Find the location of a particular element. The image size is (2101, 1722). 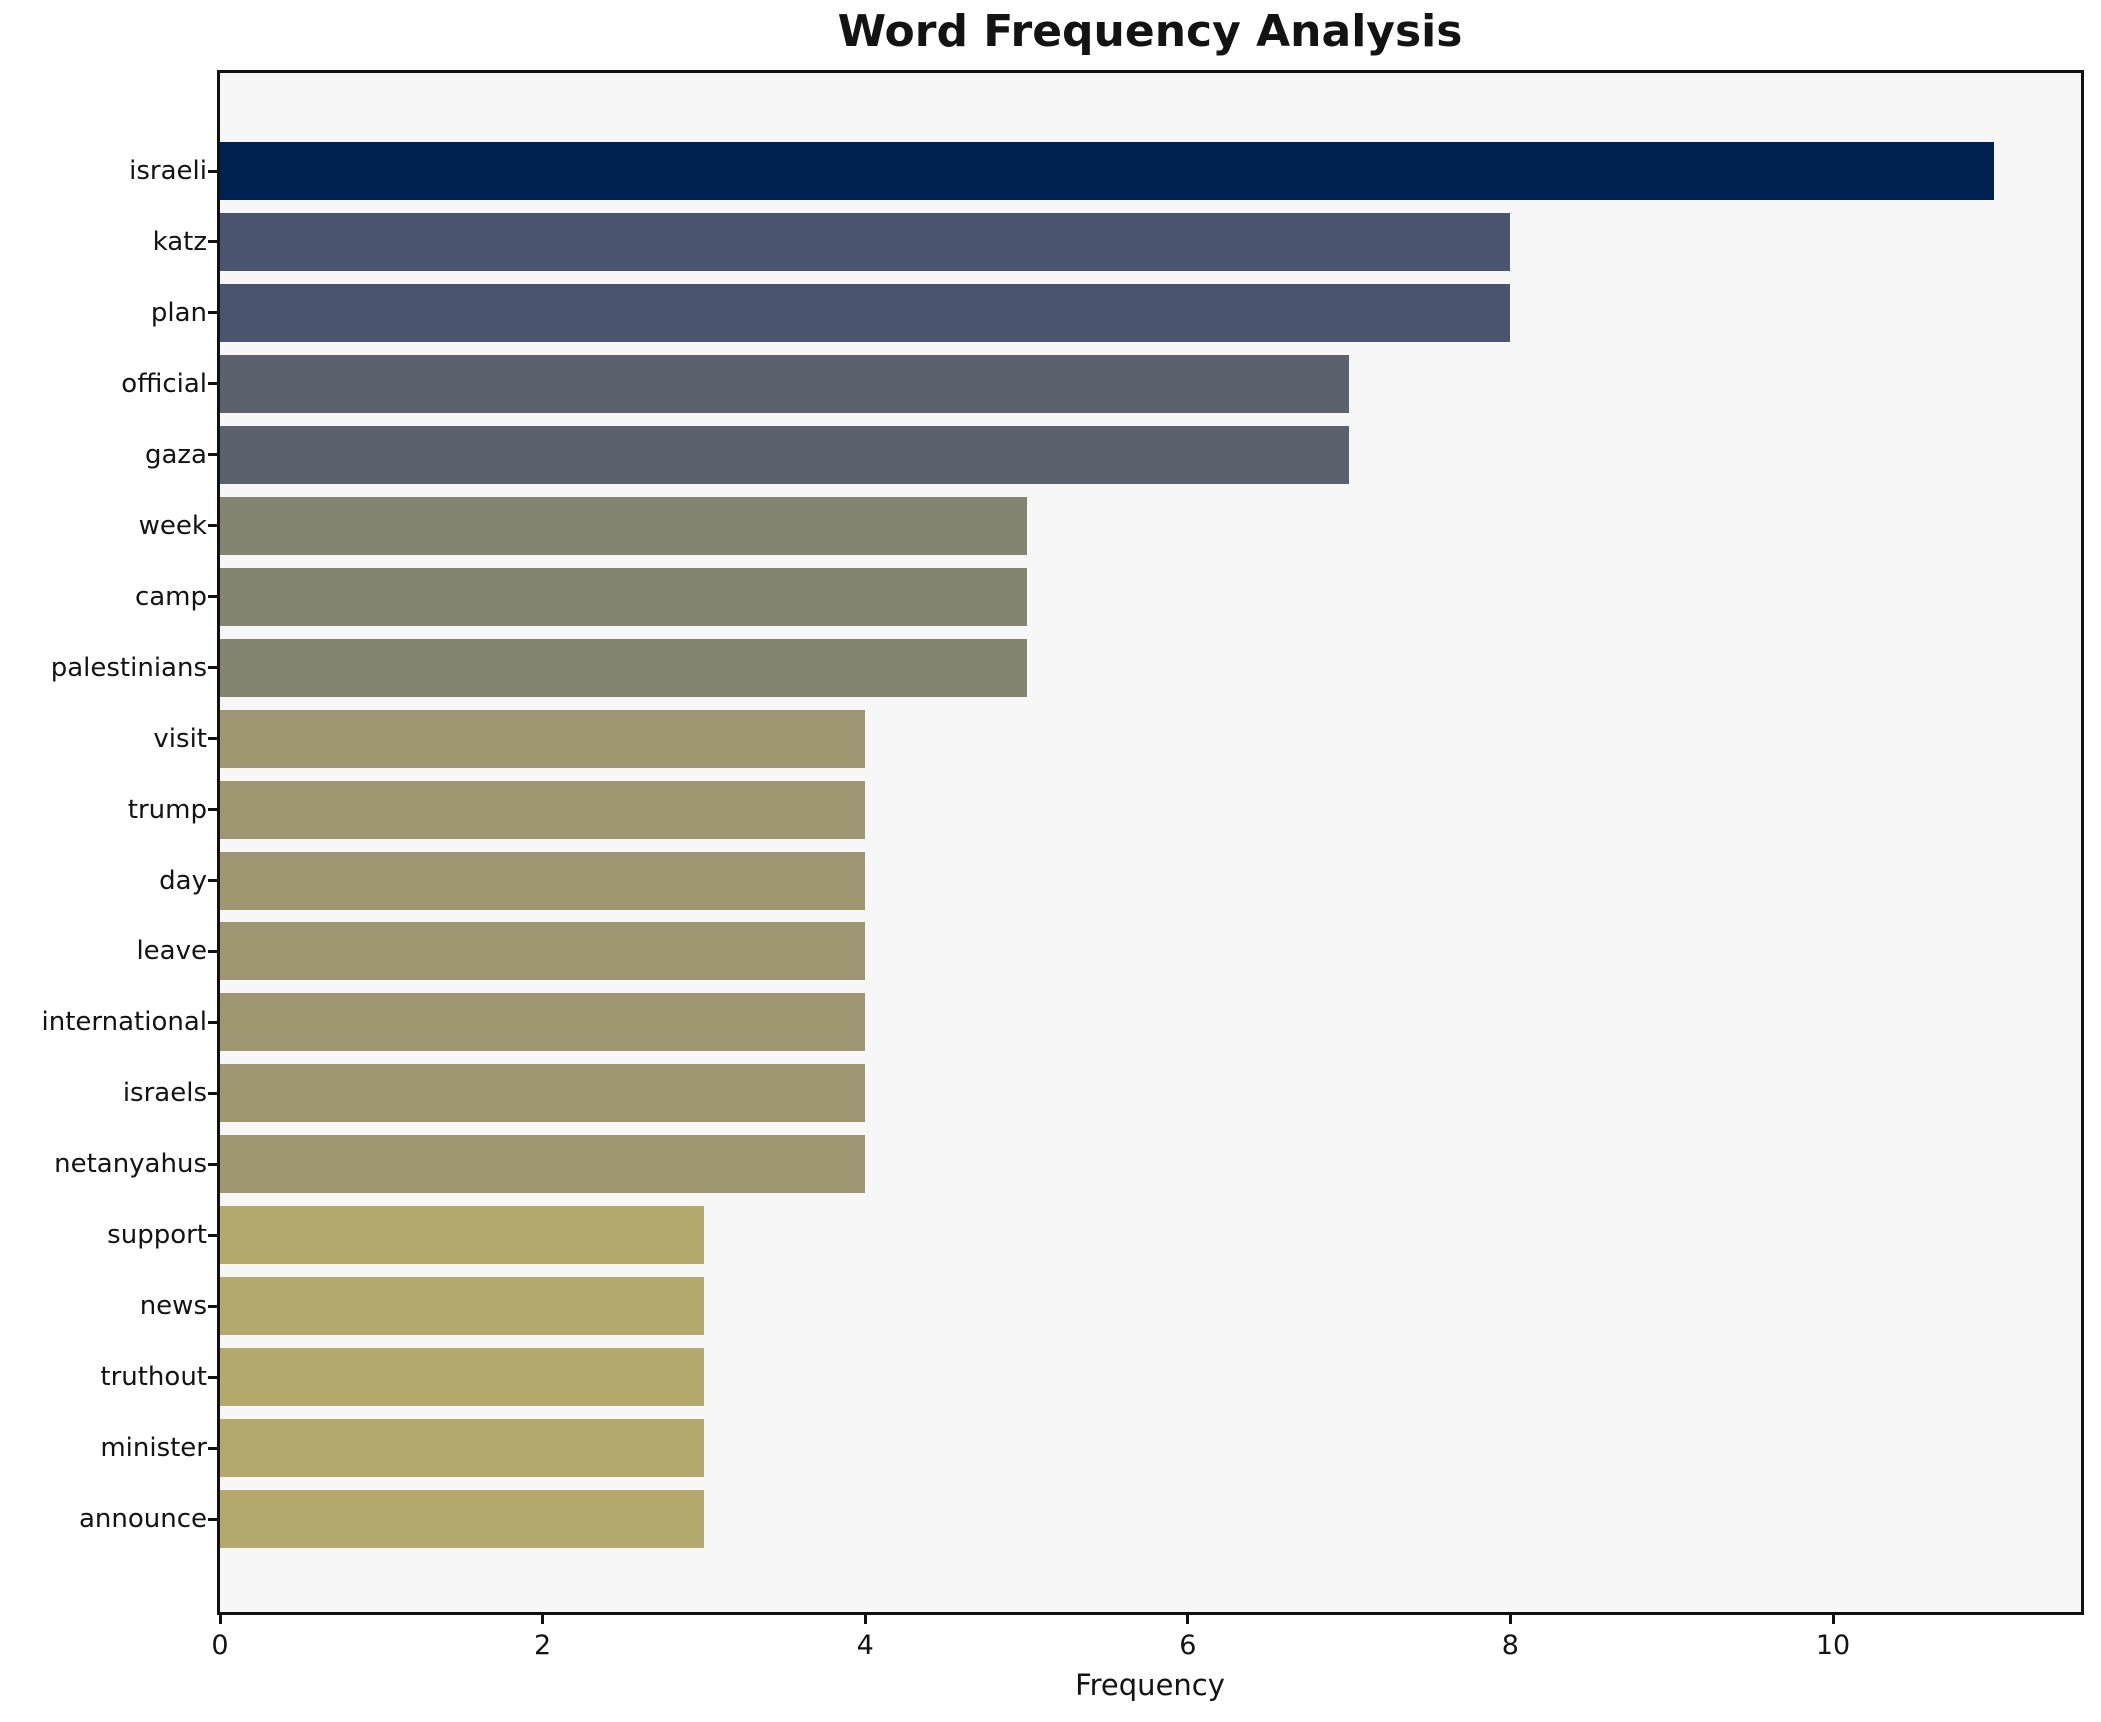

y-tick-label-netanyahus: netanyahus is located at coordinates (130, 1164).